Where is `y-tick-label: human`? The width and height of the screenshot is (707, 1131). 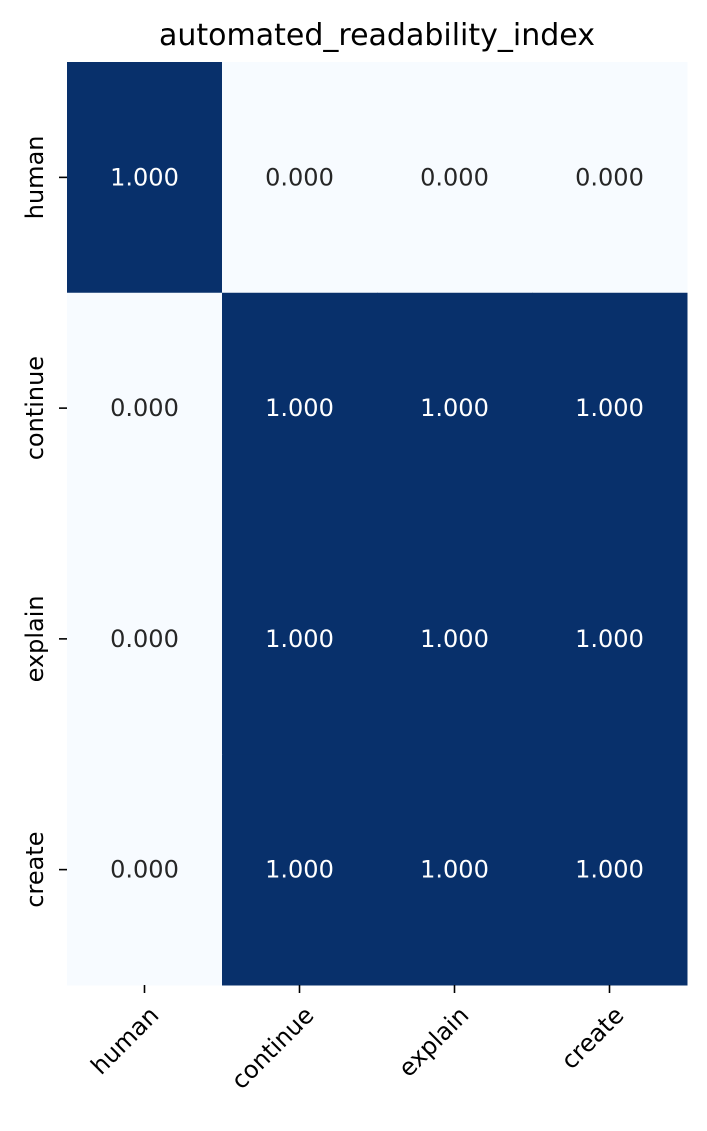
y-tick-label: human is located at coordinates (35, 178).